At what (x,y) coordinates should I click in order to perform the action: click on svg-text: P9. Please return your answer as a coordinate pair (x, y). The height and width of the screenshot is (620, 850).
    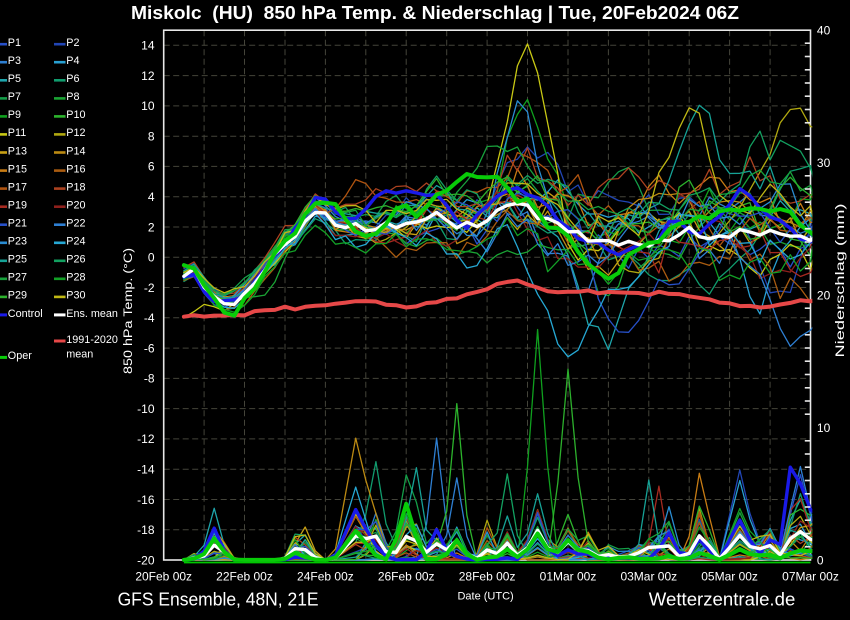
    Looking at the image, I should click on (14, 115).